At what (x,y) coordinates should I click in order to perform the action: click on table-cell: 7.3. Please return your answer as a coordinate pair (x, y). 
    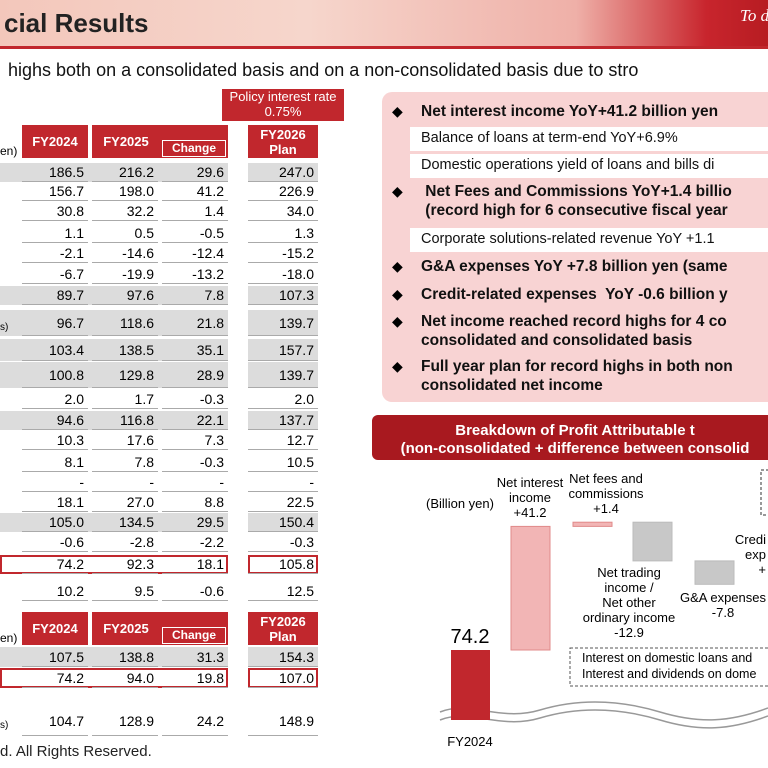
    Looking at the image, I should click on (195, 440).